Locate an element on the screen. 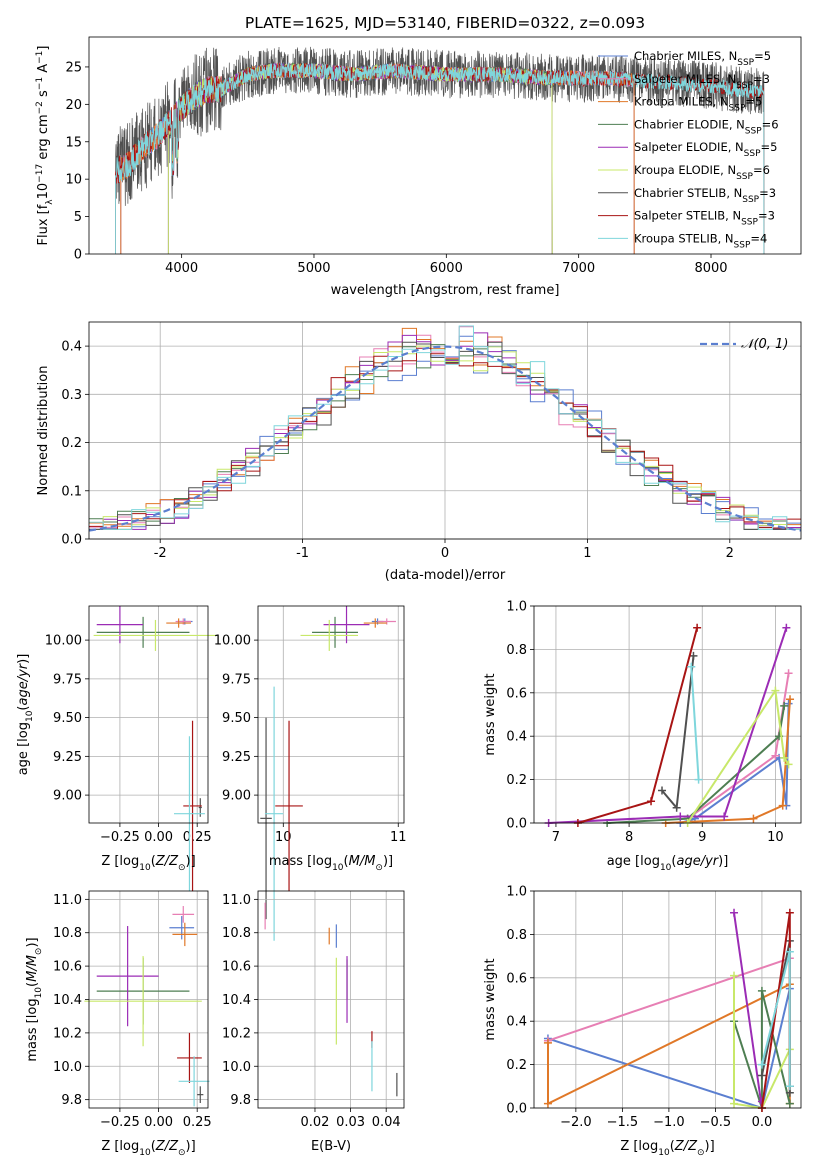 The width and height of the screenshot is (819, 1170). y-axis-label: mass weight is located at coordinates (490, 999).